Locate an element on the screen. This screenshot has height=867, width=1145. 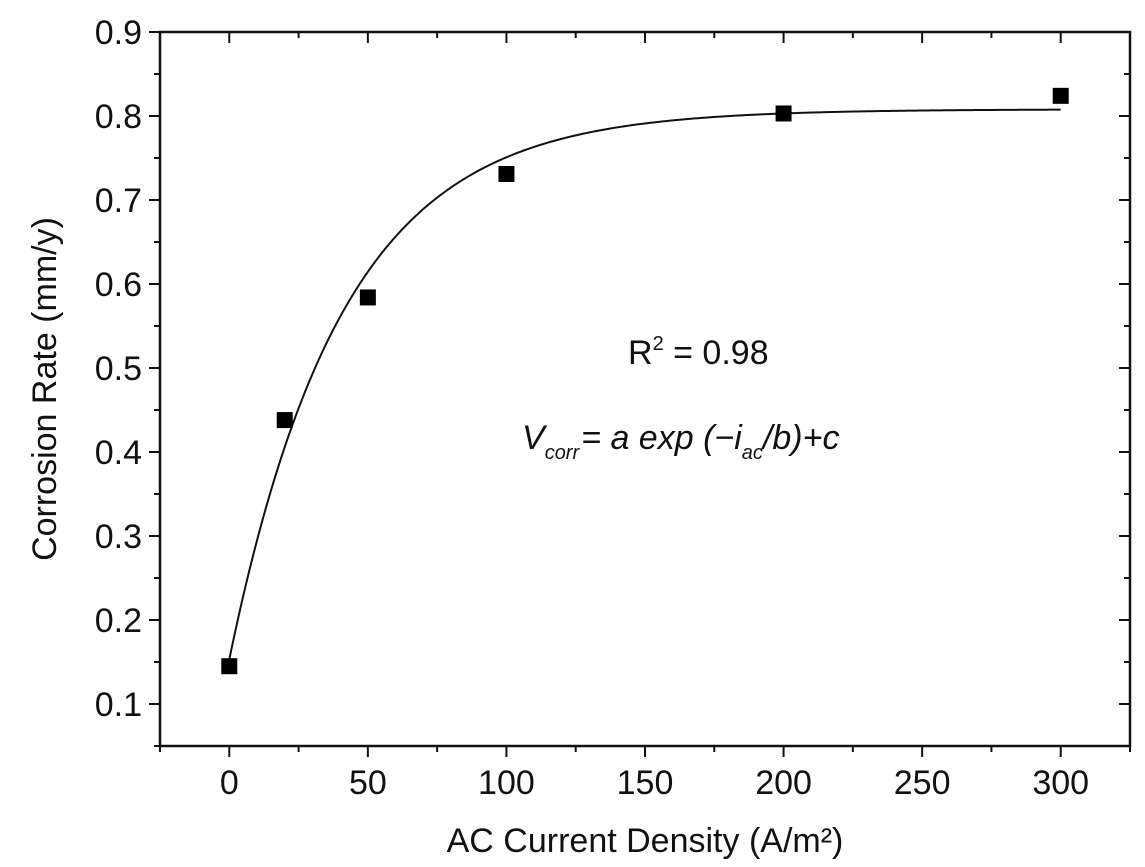
r2-sup: 2 is located at coordinates (658, 344).